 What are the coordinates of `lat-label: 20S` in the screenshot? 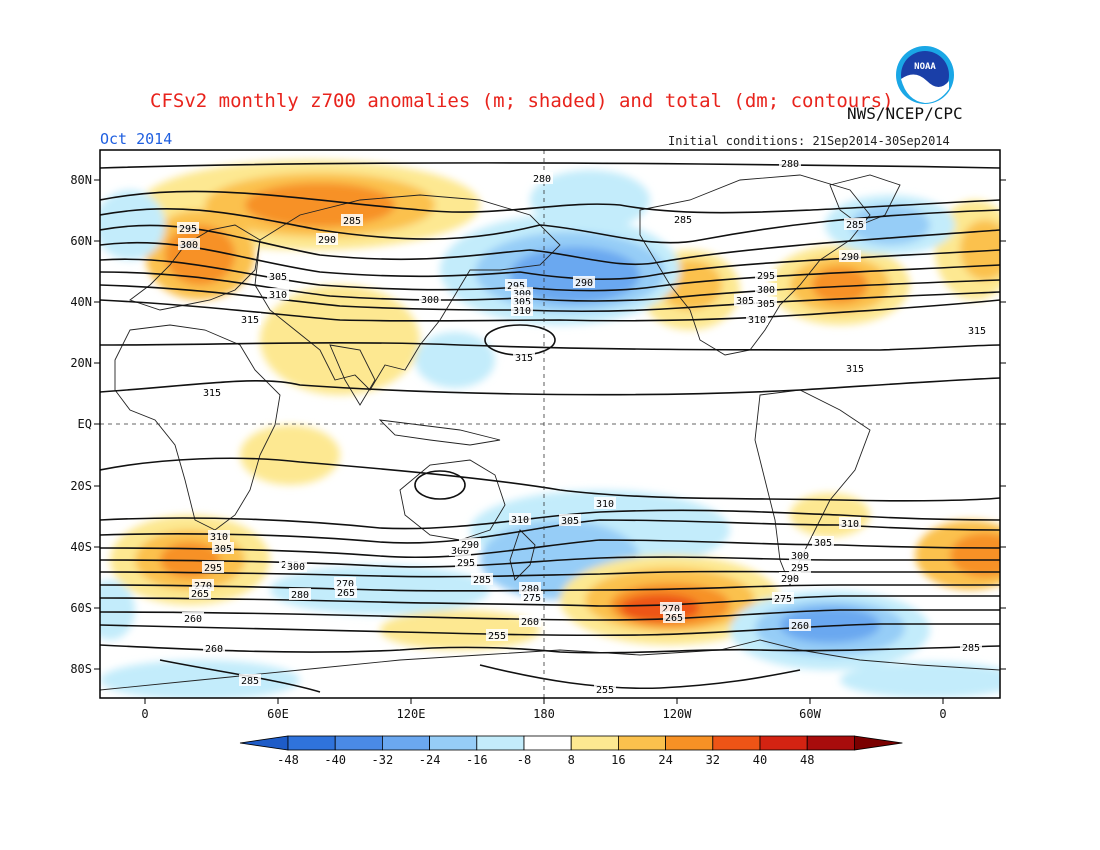 It's located at (81, 486).